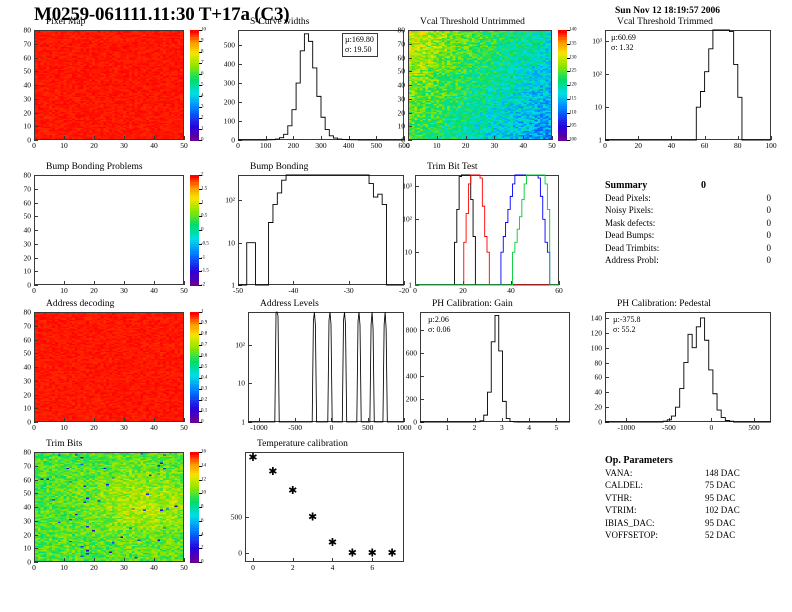 The height and width of the screenshot is (612, 792). What do you see at coordinates (266, 145) in the screenshot?
I see `x-axis-label: 100` at bounding box center [266, 145].